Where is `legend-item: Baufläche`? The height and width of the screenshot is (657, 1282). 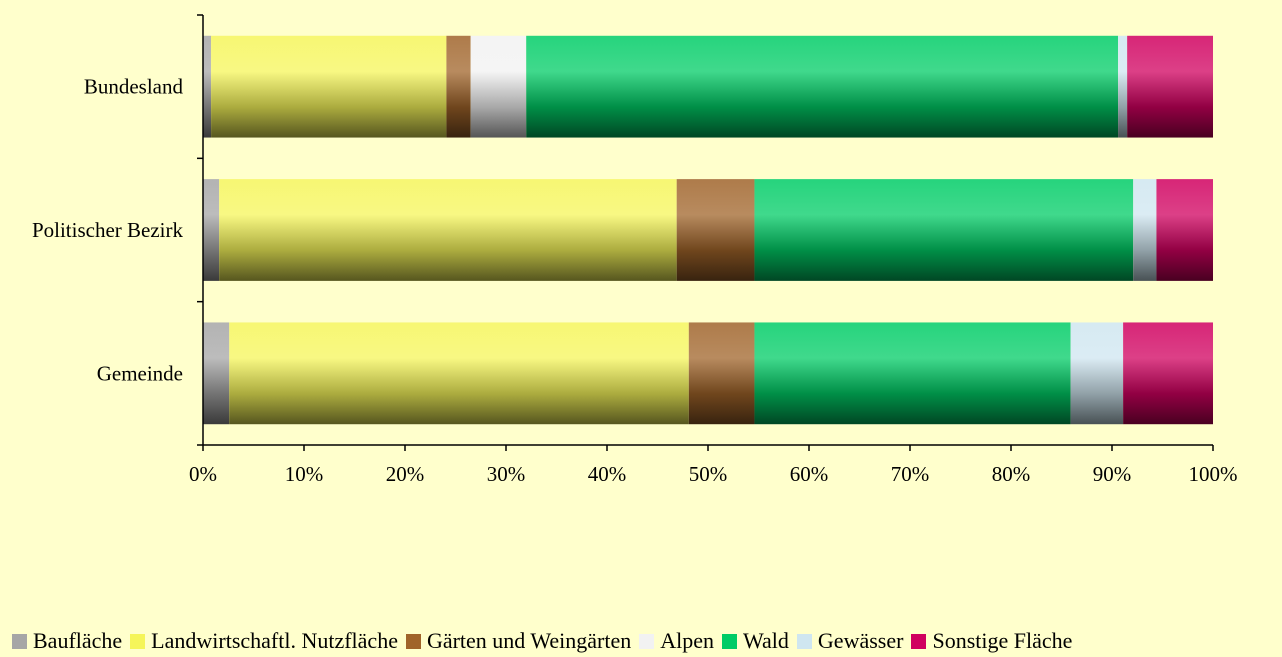 legend-item: Baufläche is located at coordinates (67, 641).